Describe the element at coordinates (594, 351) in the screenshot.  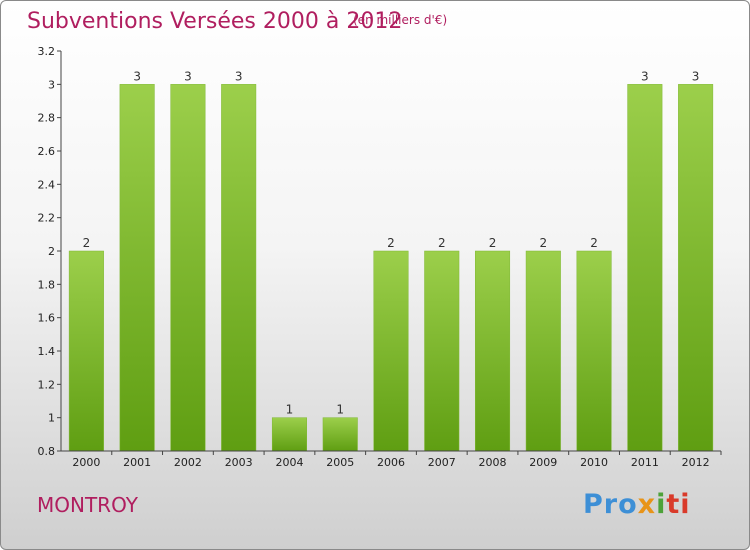
I see `bar-2010` at that location.